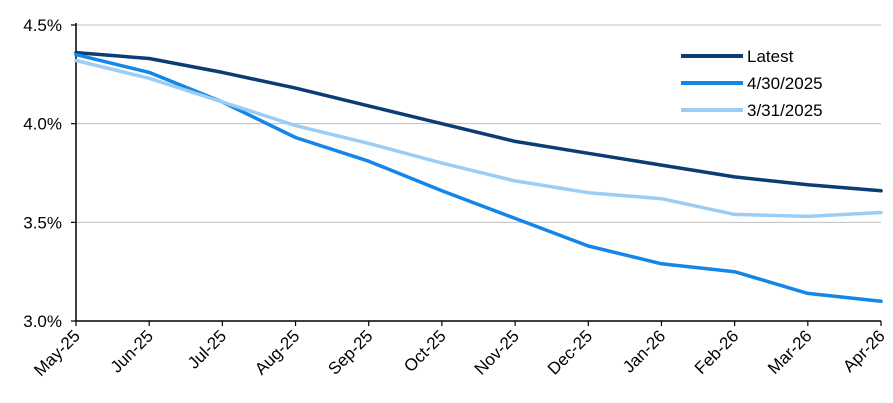 The image size is (893, 403). I want to click on y-tick-label: 4.5%, so click(42, 25).